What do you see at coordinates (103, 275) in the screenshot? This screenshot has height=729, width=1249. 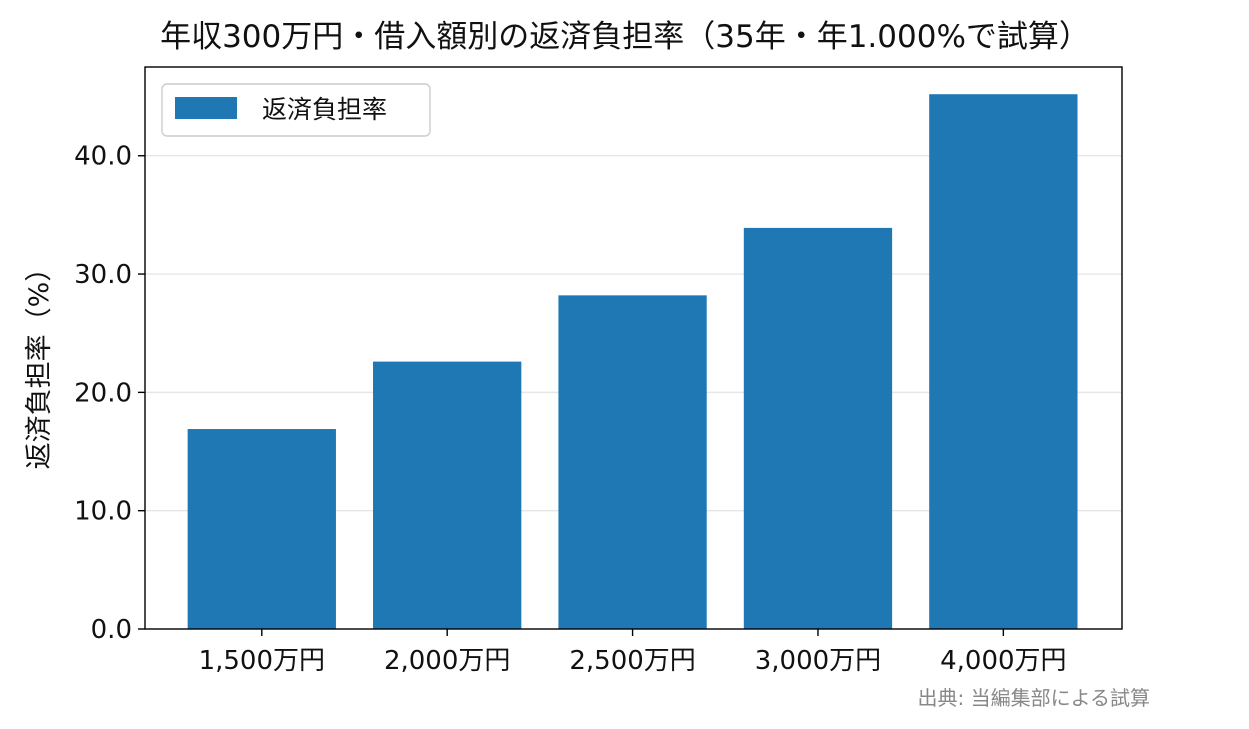 I see `y-tick-label: 30.0` at bounding box center [103, 275].